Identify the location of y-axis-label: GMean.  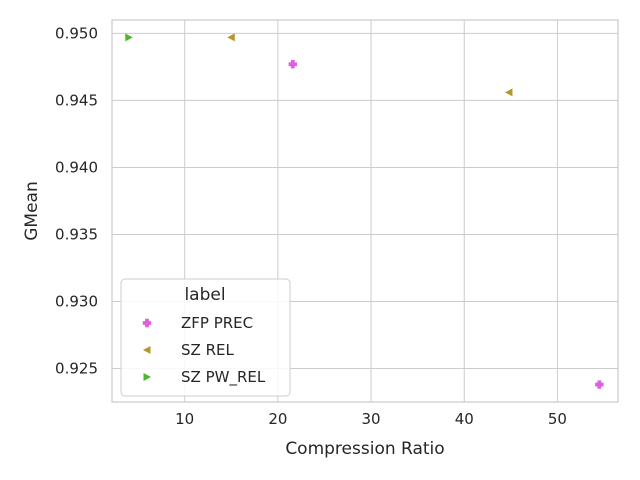
(32, 211).